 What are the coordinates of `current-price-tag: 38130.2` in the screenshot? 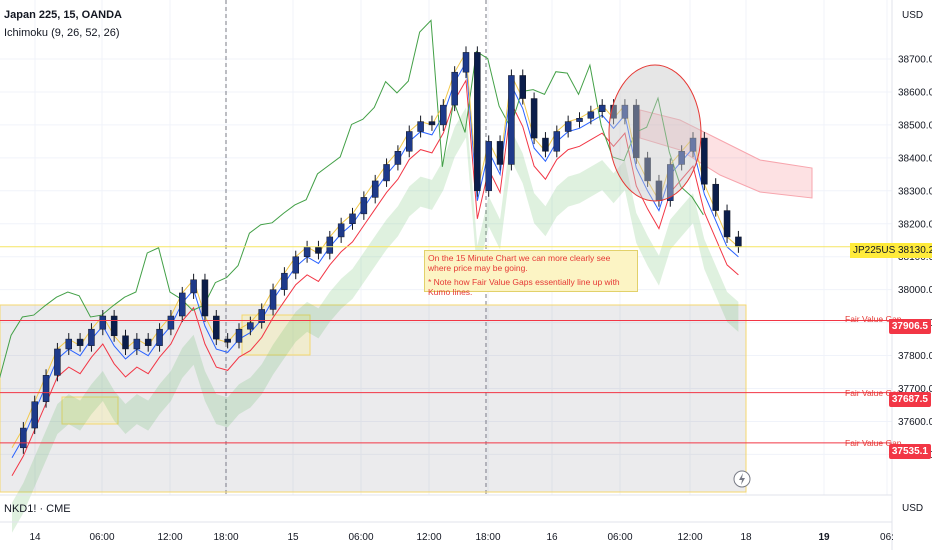 It's located at (913, 250).